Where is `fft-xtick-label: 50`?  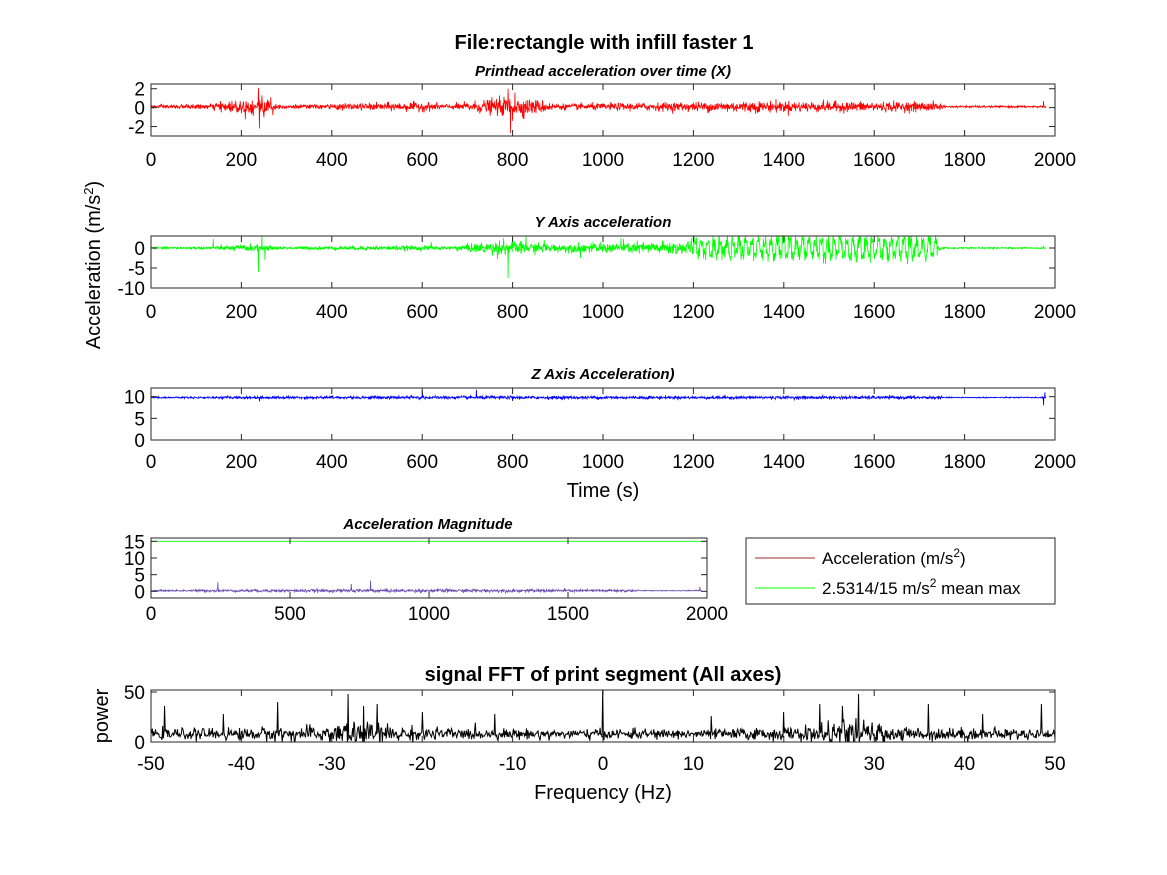 fft-xtick-label: 50 is located at coordinates (1054, 764).